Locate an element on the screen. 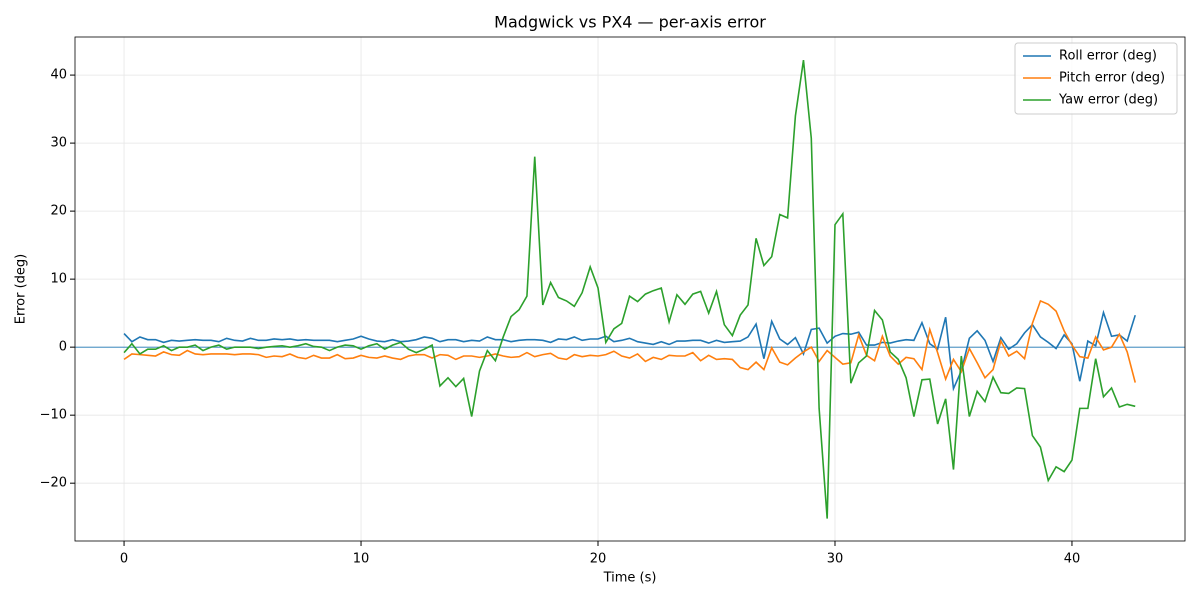 The image size is (1200, 604). y-tick-label: −20 is located at coordinates (53, 483).